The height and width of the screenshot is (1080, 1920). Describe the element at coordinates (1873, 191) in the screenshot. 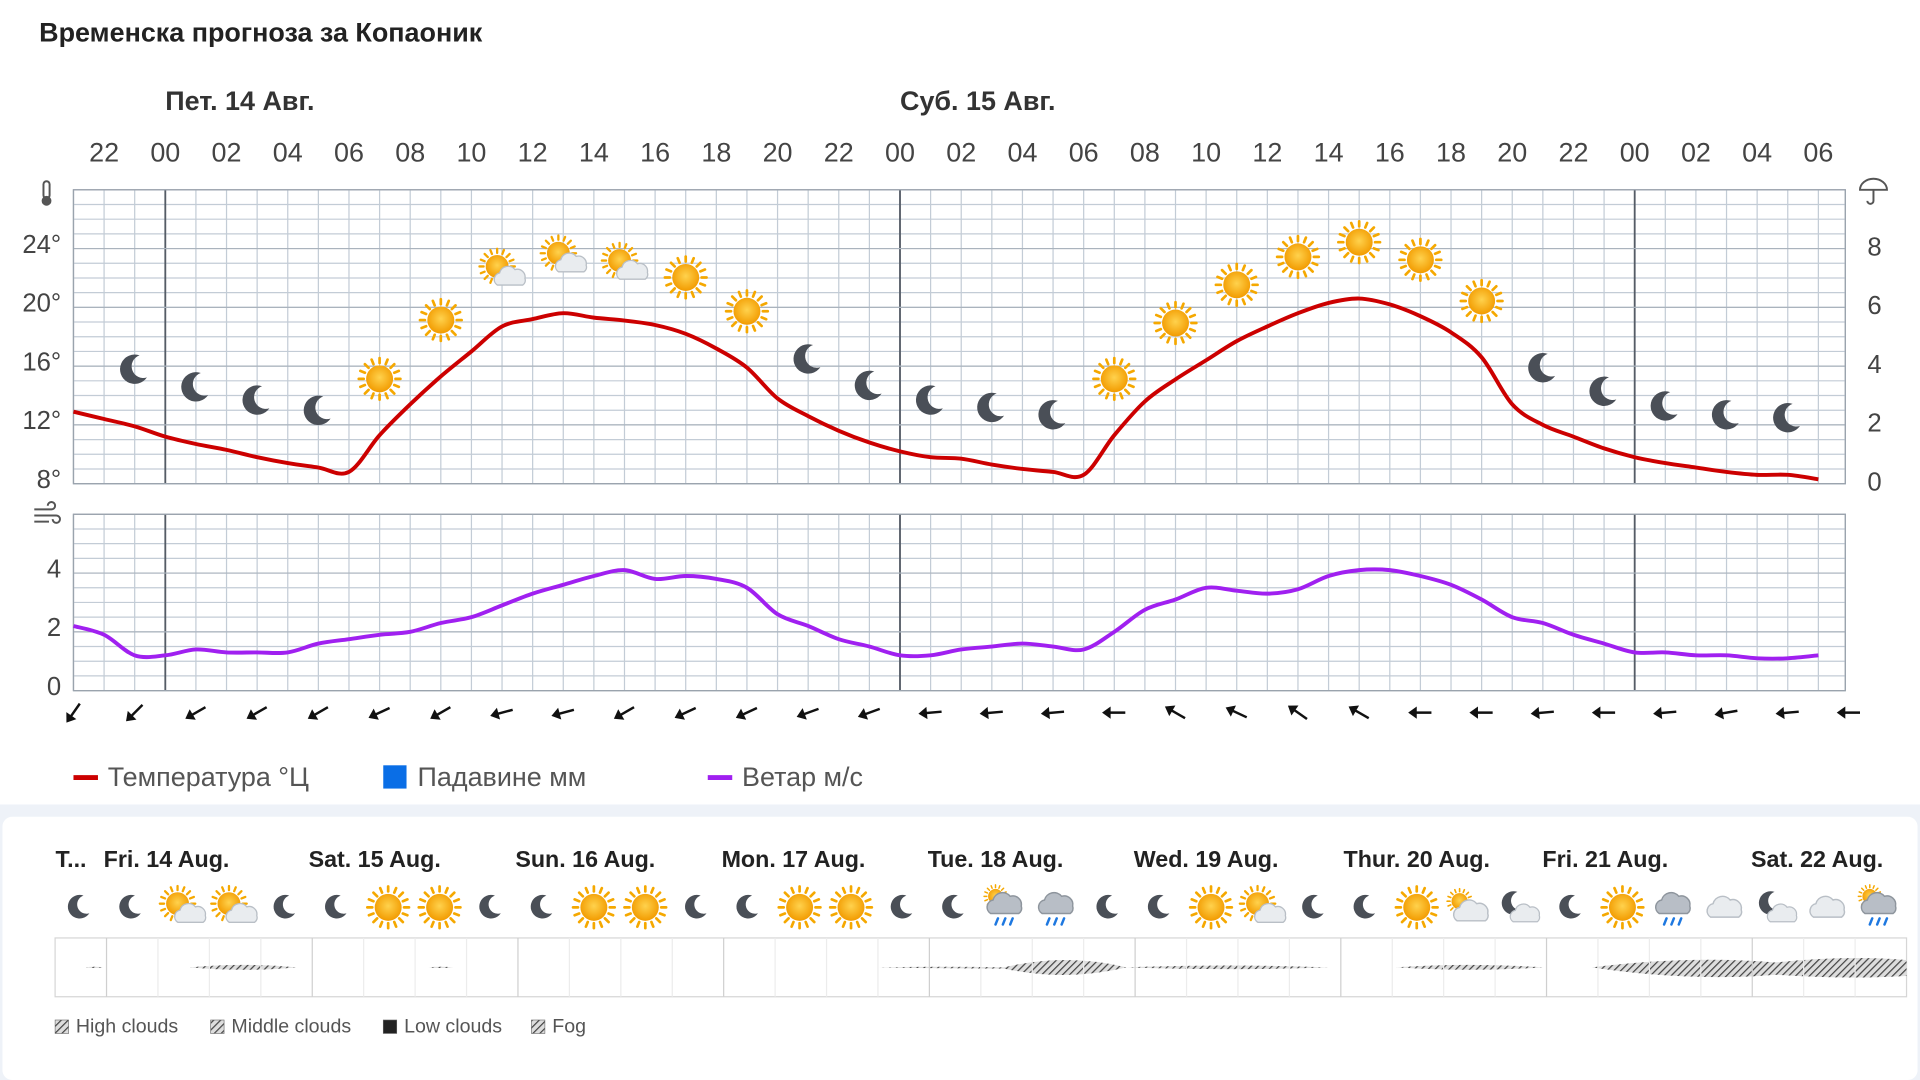

I see `umbrella-icon` at that location.